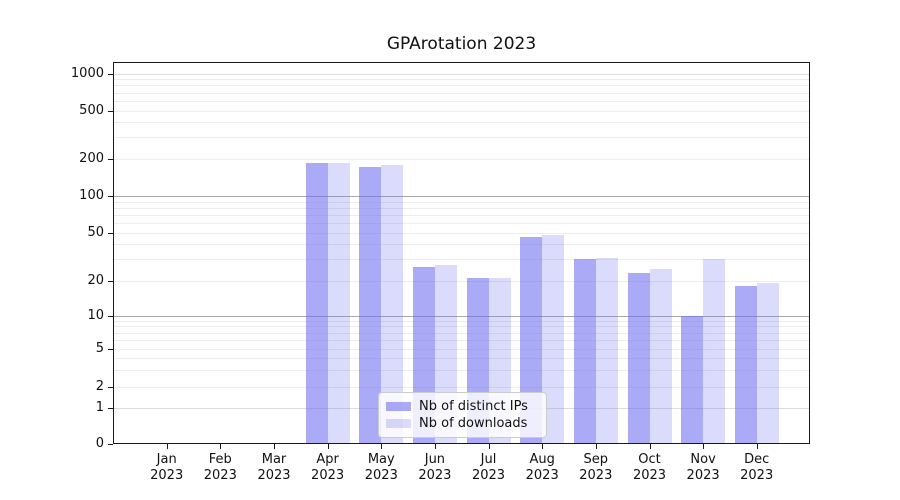 The image size is (900, 500). Describe the element at coordinates (327, 459) in the screenshot. I see `x-tick-month: Apr` at that location.